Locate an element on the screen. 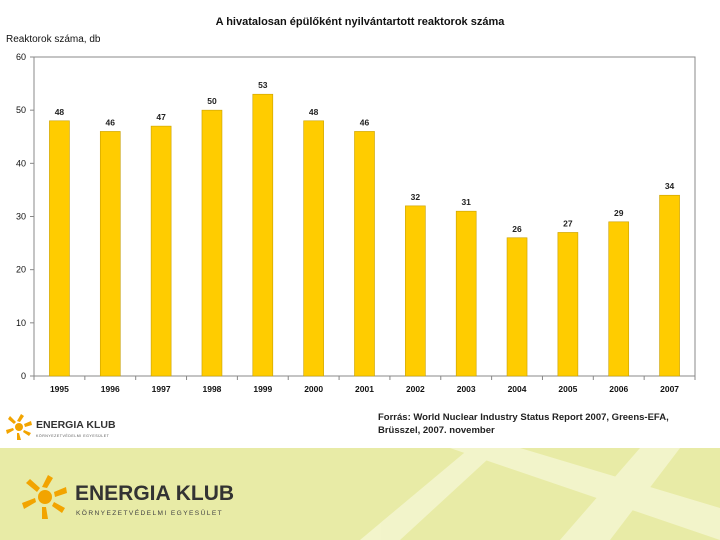  data-label: 29 is located at coordinates (619, 213).